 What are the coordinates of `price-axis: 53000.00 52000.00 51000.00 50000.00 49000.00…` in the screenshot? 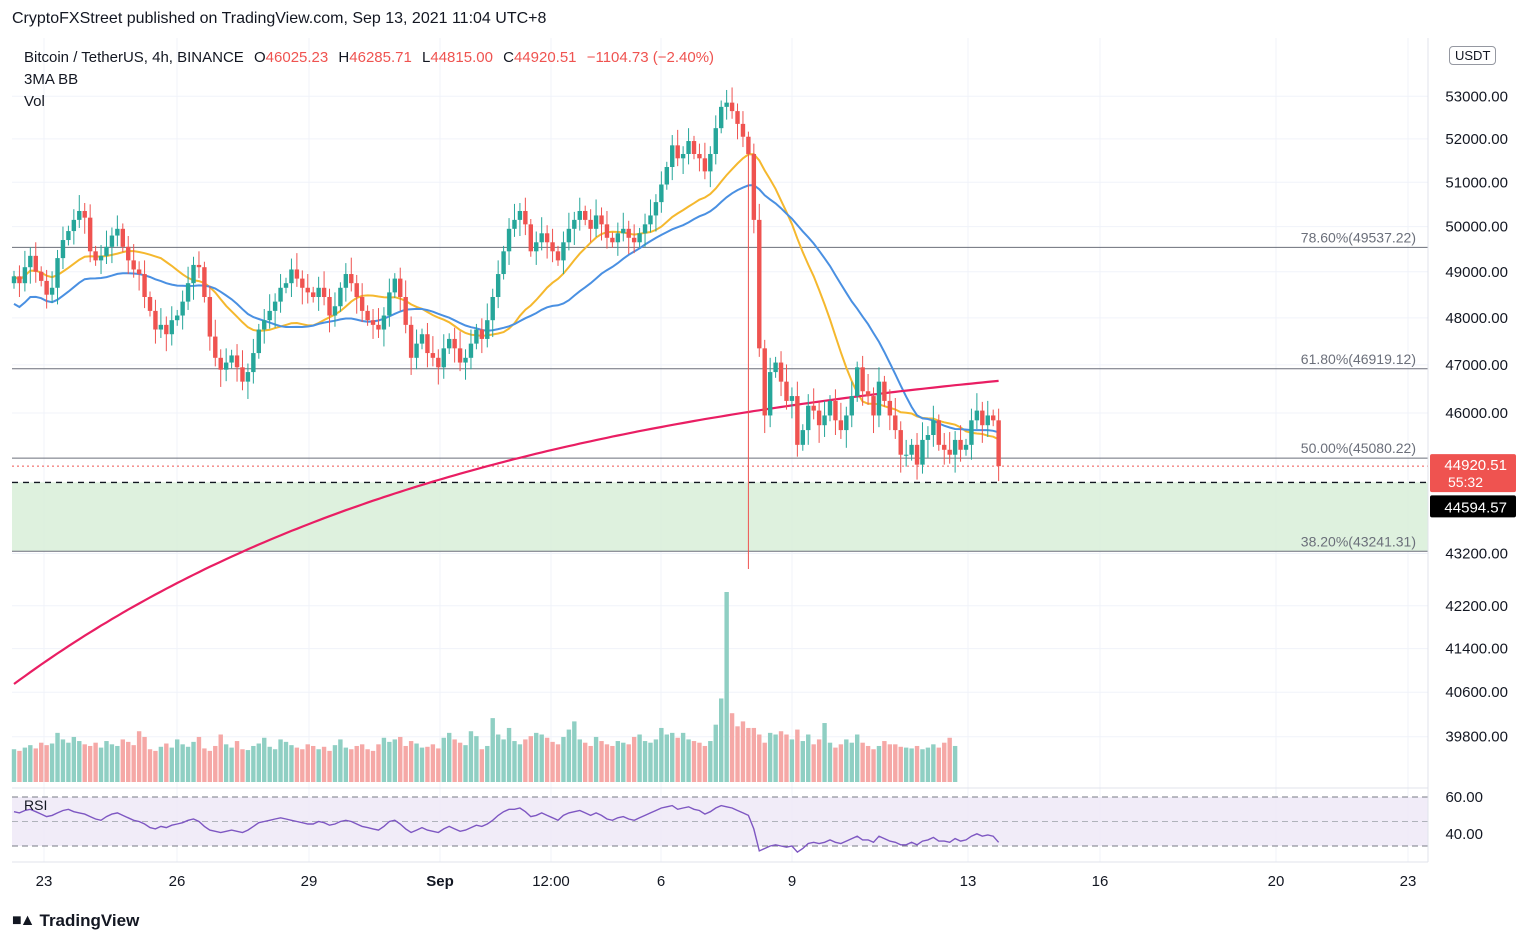 It's located at (1471, 450).